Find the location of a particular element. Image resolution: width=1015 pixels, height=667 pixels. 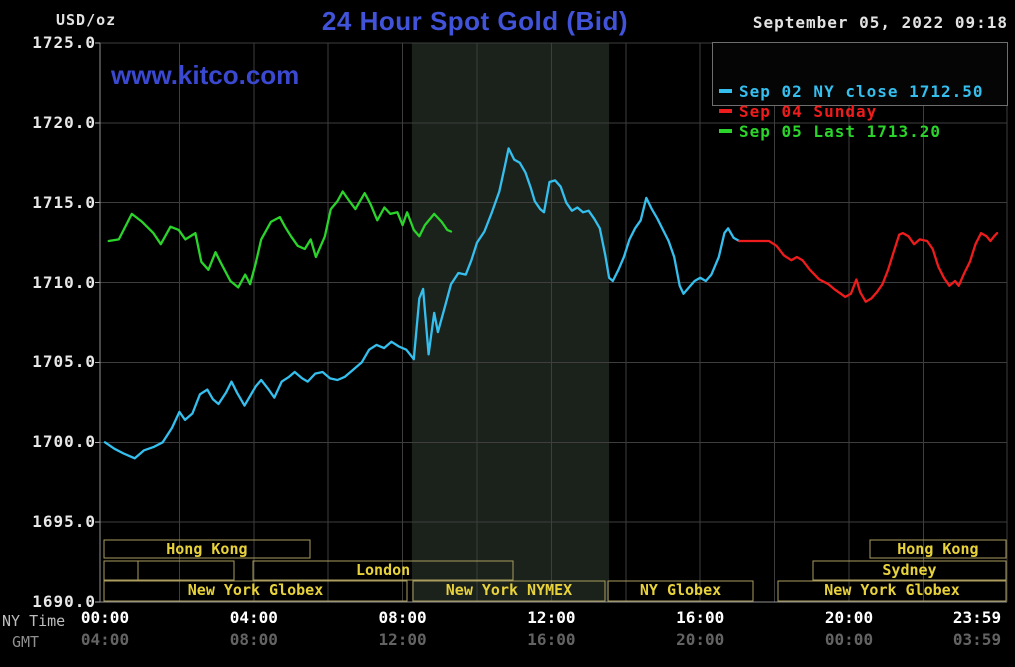

x-axis-label-gmt-08:00: 08:00 is located at coordinates (253, 639).